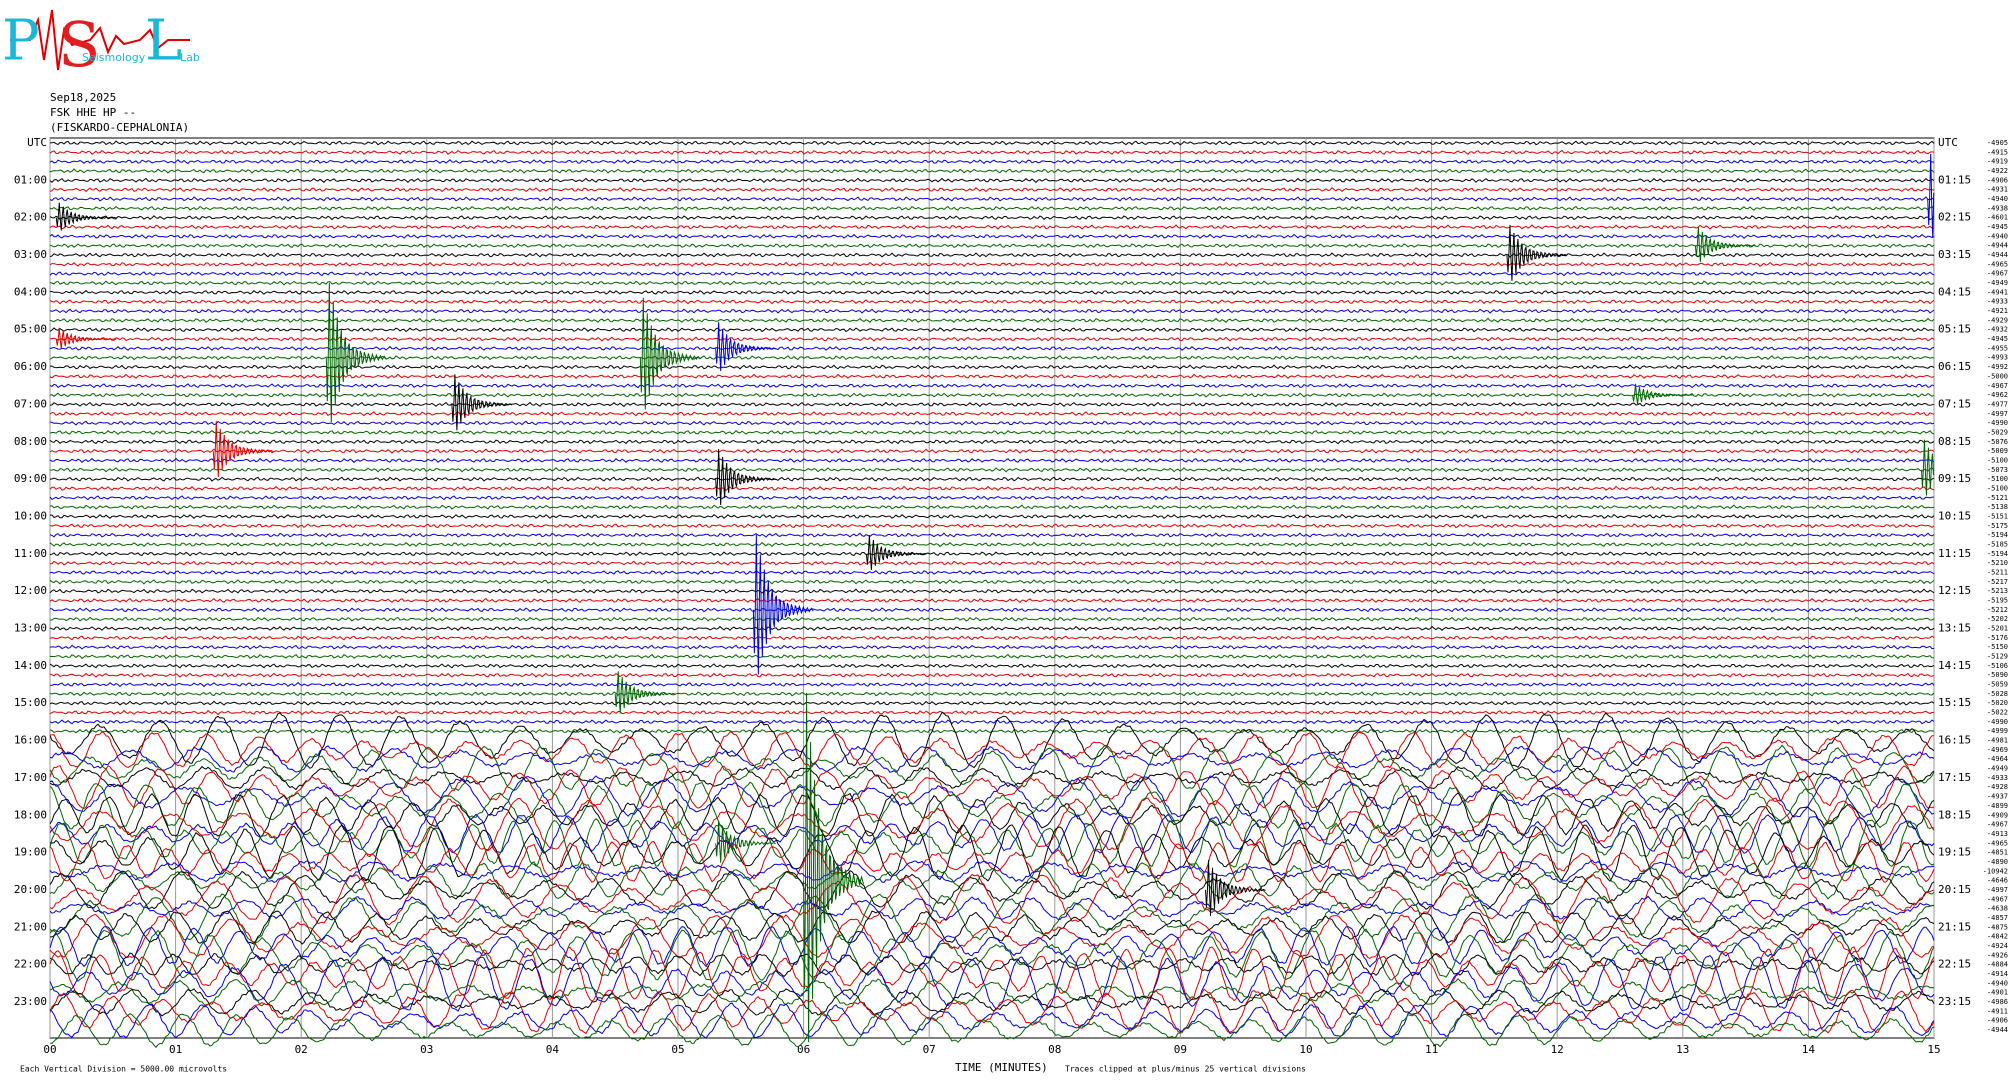  Describe the element at coordinates (1997, 834) in the screenshot. I see `offset-label: -4913` at that location.